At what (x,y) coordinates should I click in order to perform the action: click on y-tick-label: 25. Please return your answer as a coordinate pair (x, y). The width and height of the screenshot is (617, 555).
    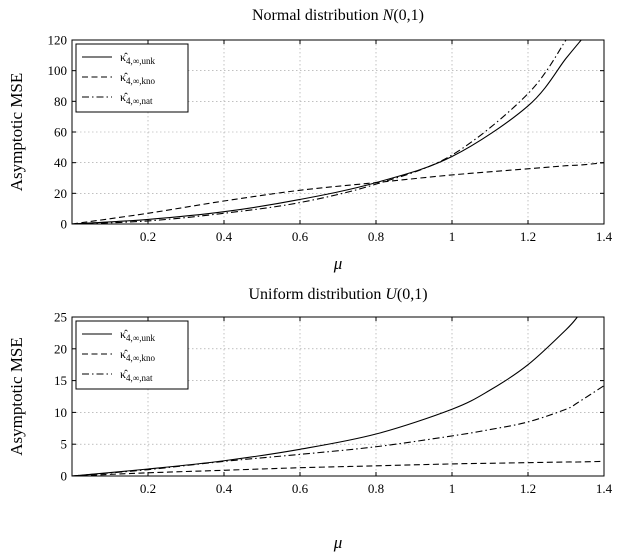
    Looking at the image, I should click on (60, 317).